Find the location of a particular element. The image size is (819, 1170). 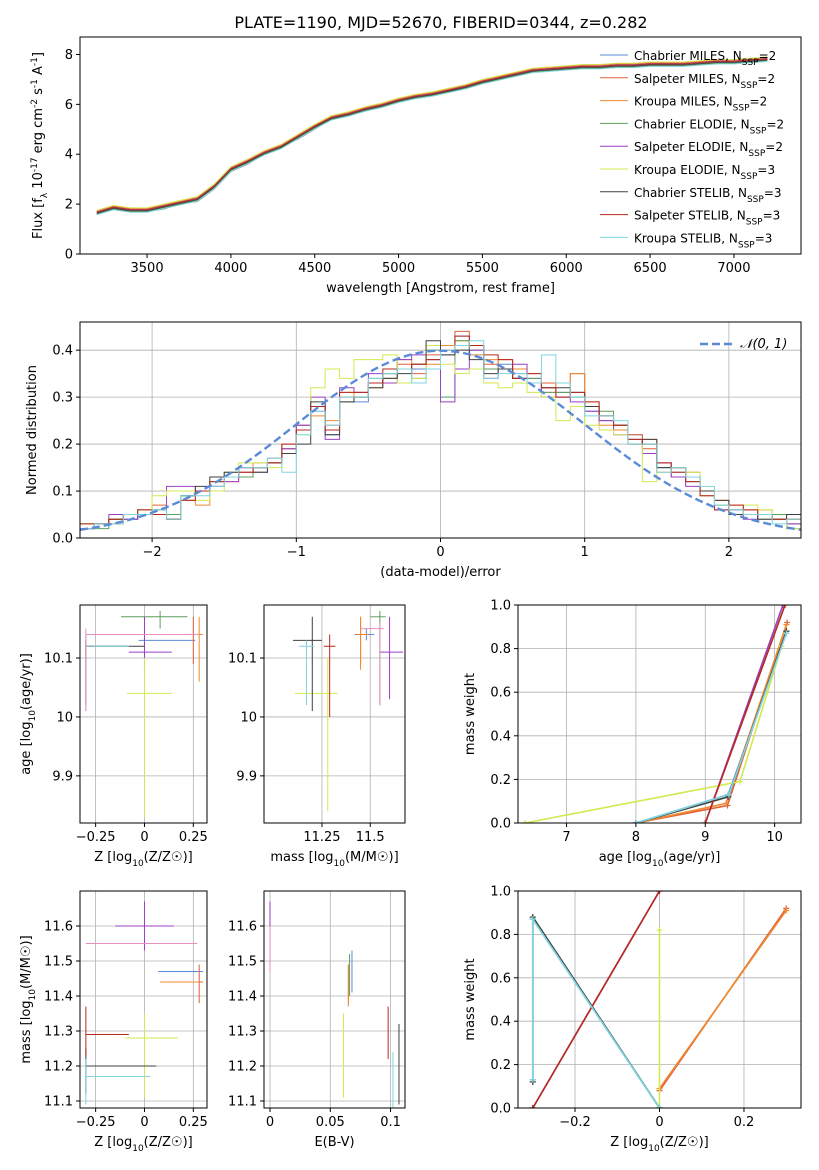

legend-entry: Kroupa ELODIE, NSSP=3 is located at coordinates (704, 172).